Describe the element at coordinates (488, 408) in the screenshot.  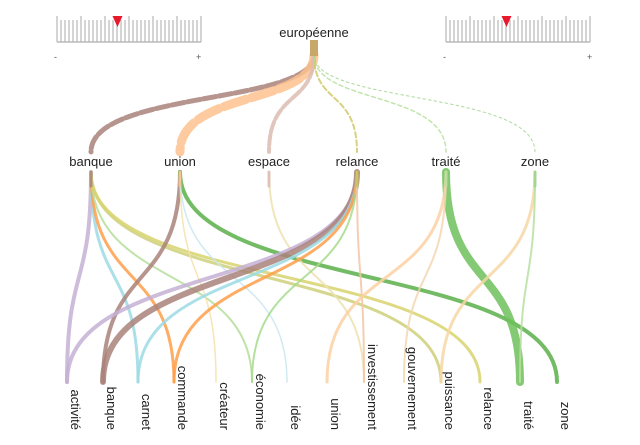
I see `leaf-word-relance: relance` at that location.